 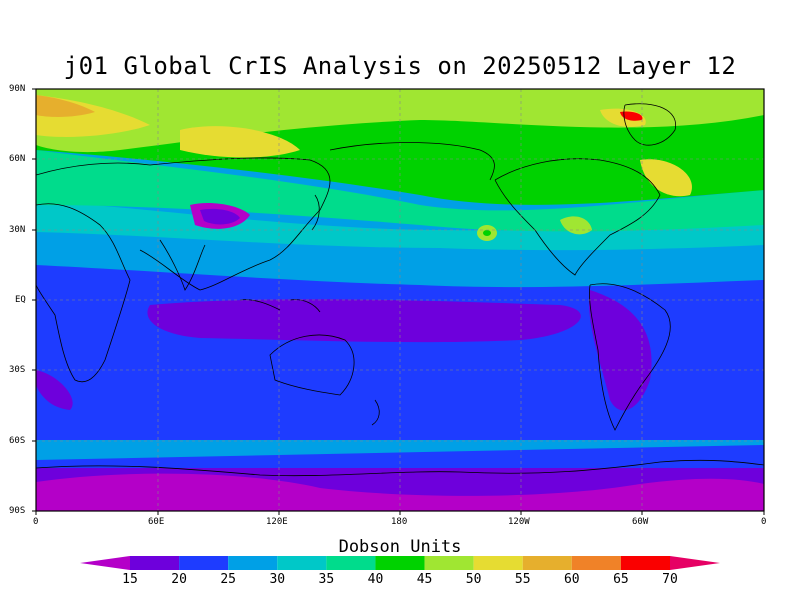 I want to click on lat-label-60n: 60N, so click(x=17, y=159).